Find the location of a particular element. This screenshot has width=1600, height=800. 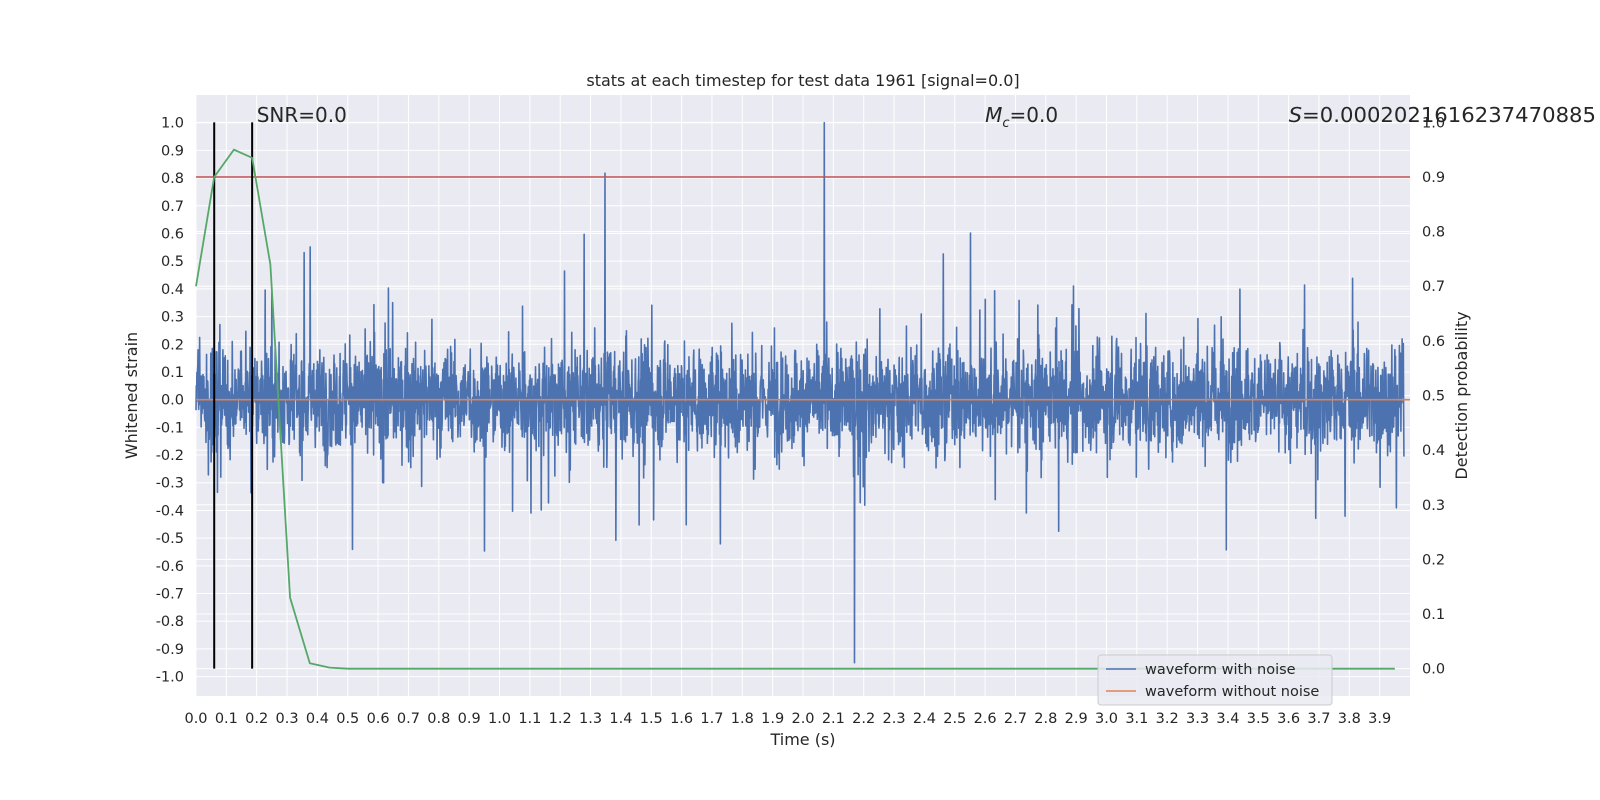

x-tick-label: 2.2 is located at coordinates (863, 719).